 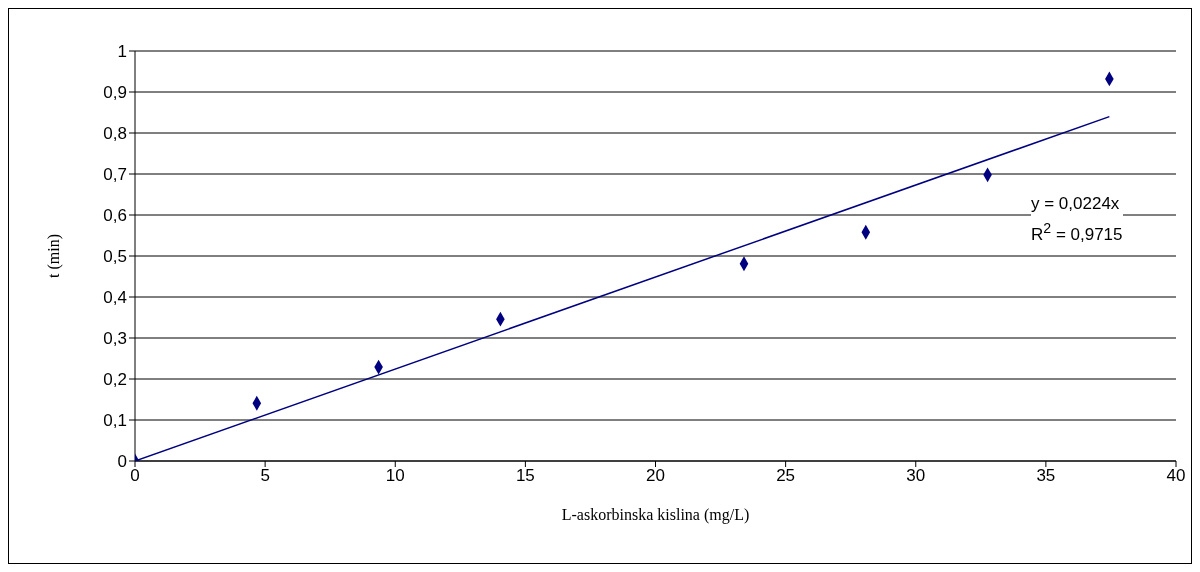 I want to click on annotation: R$^{2}$ = 0,9715, so click(x=1077, y=232).